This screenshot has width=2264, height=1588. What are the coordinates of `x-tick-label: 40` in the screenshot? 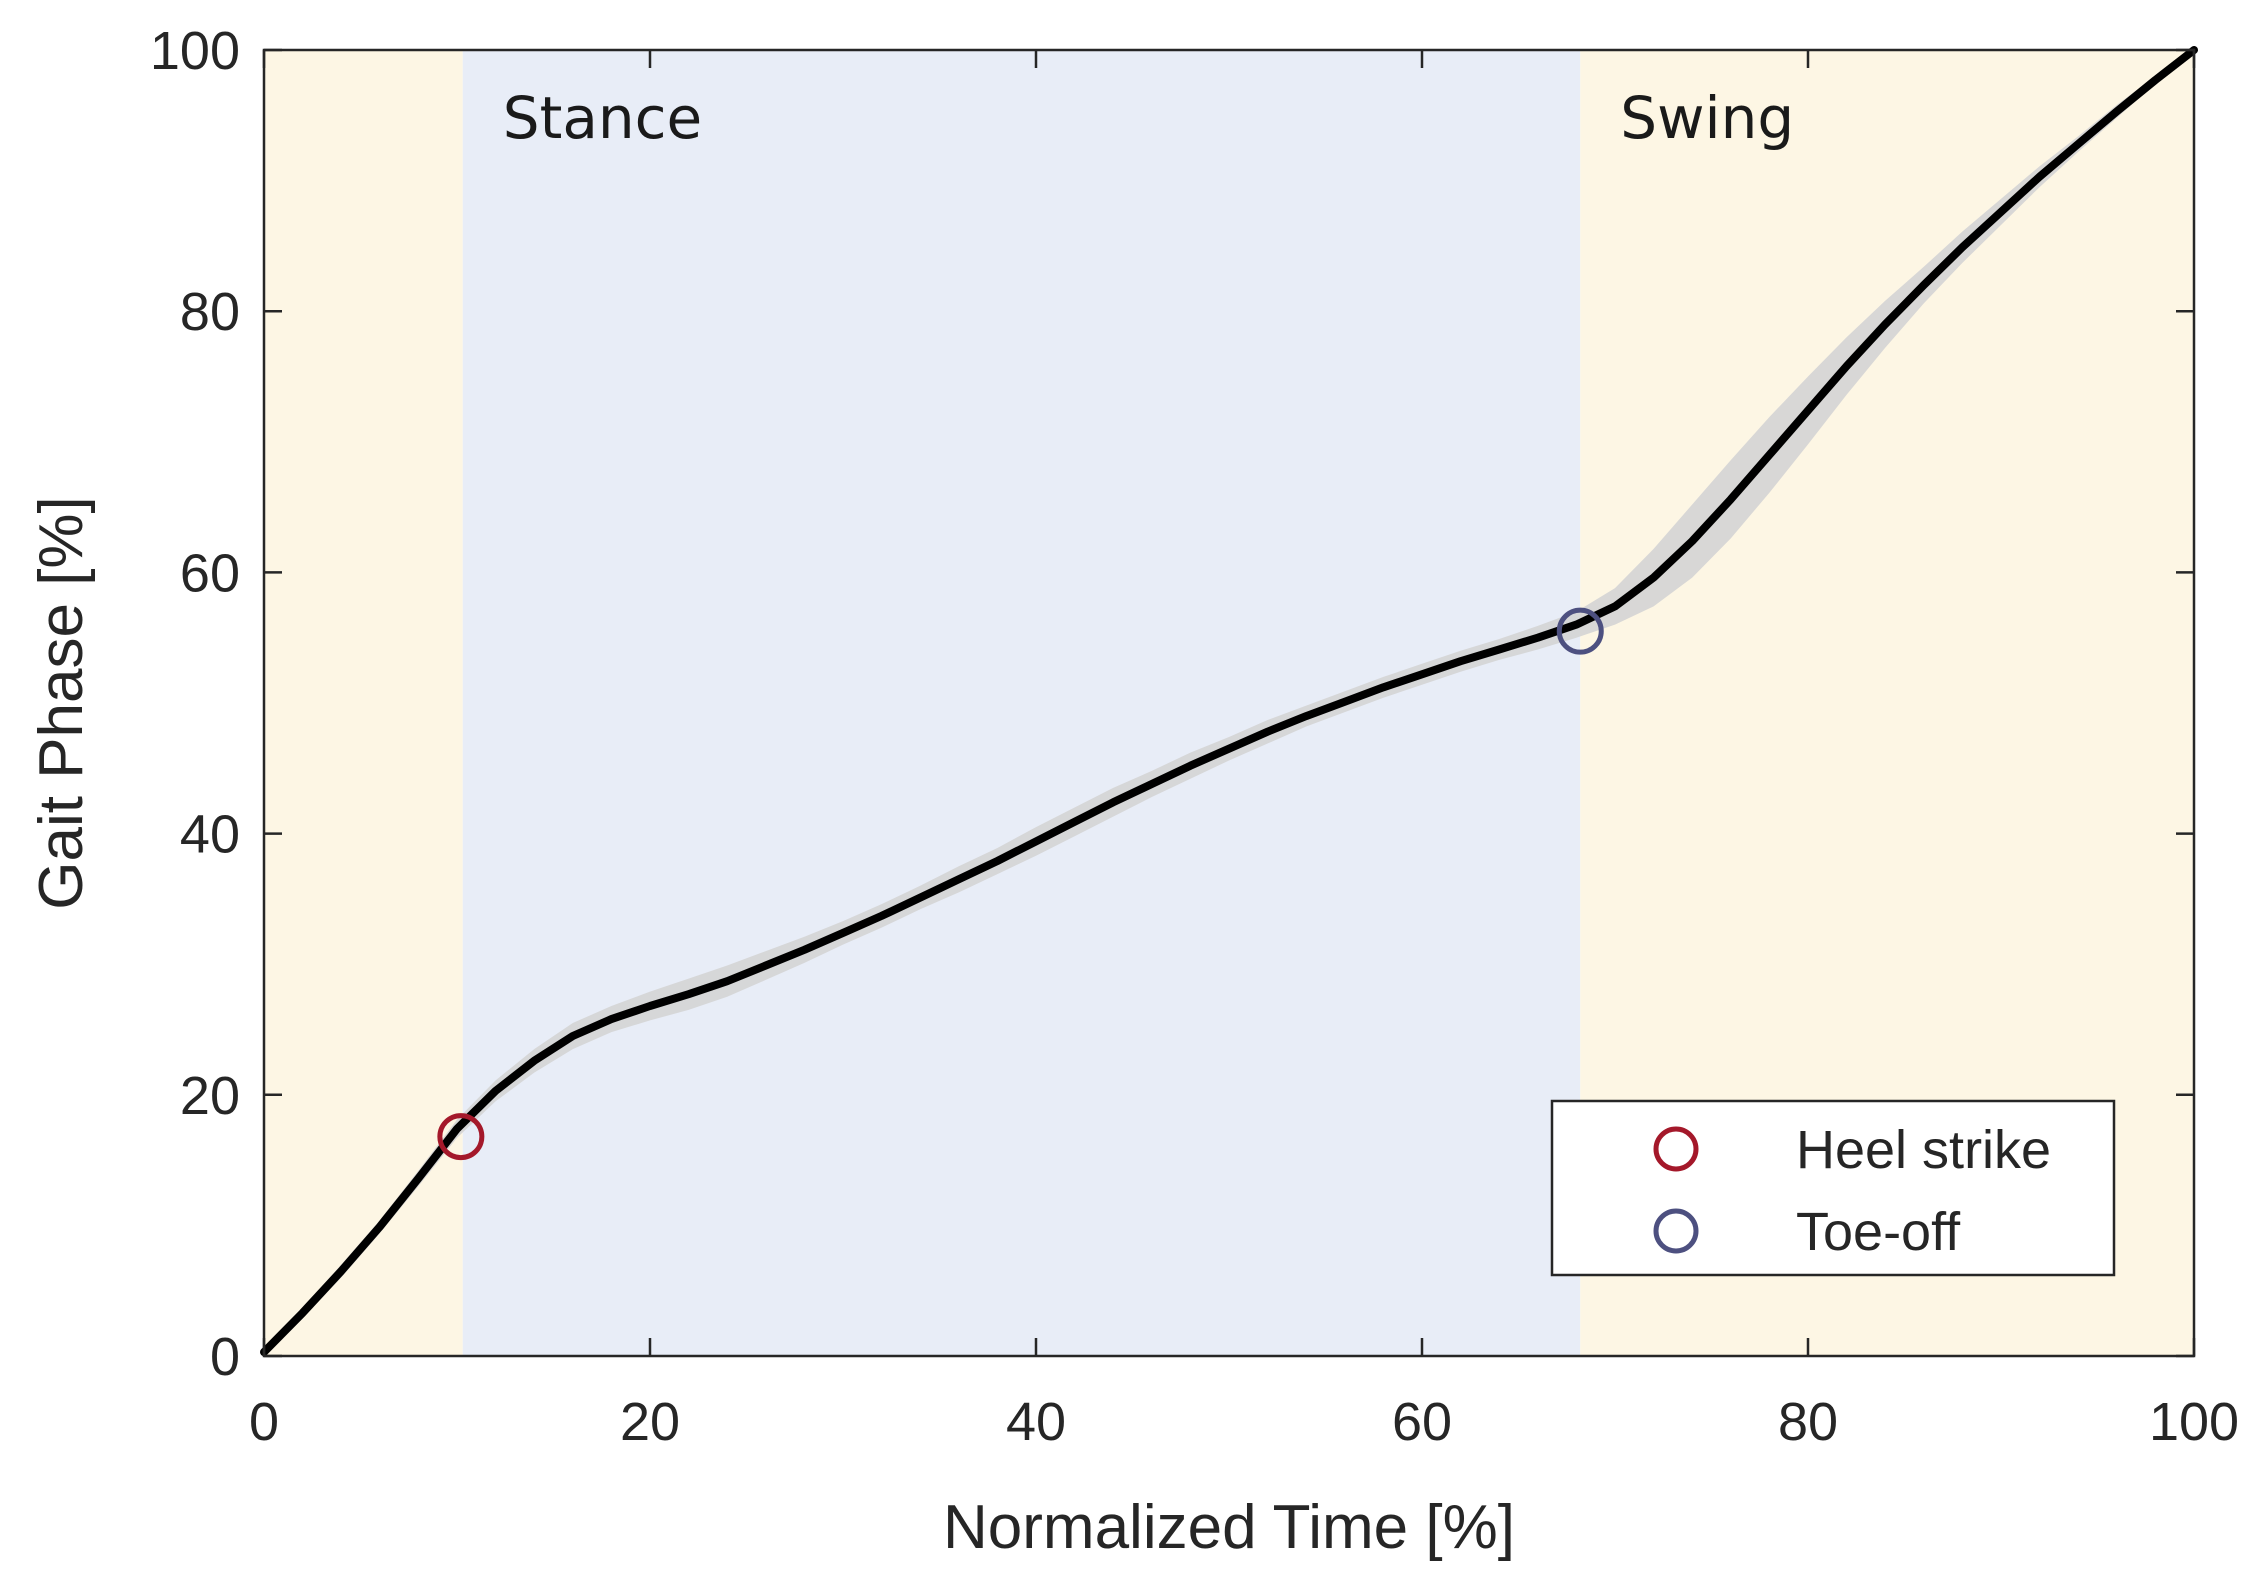 It's located at (1036, 1422).